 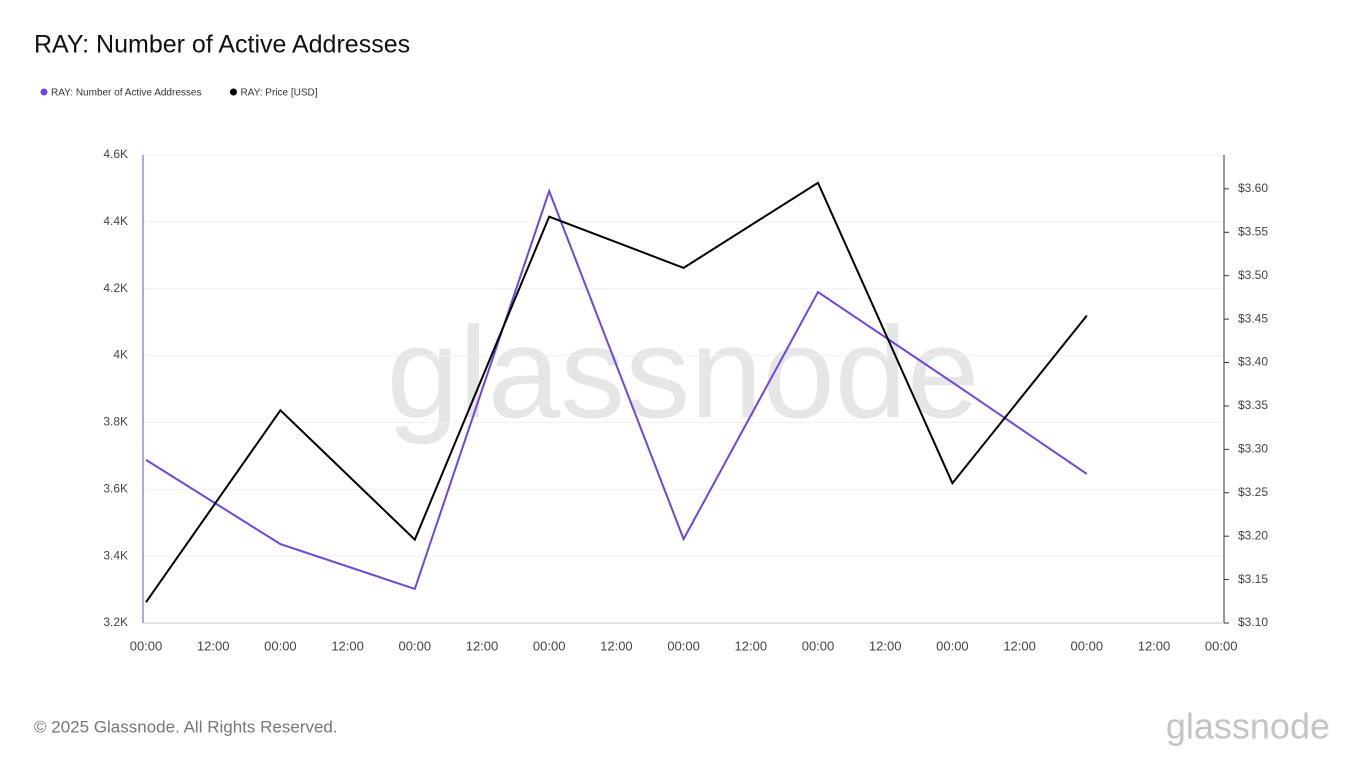 What do you see at coordinates (115, 221) in the screenshot?
I see `y-tick-label: 4.4K` at bounding box center [115, 221].